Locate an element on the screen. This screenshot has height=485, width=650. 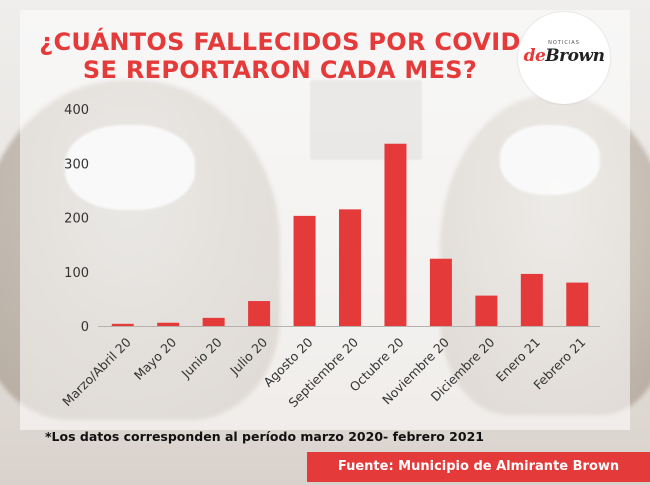
y-tick-label: 200 is located at coordinates (76, 219).